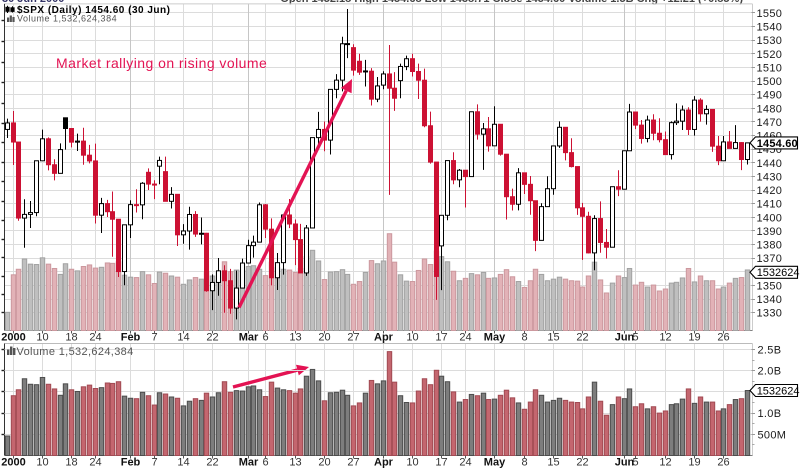 This screenshot has height=470, width=800. Describe the element at coordinates (770, 109) in the screenshot. I see `svg-text: 1480` at that location.